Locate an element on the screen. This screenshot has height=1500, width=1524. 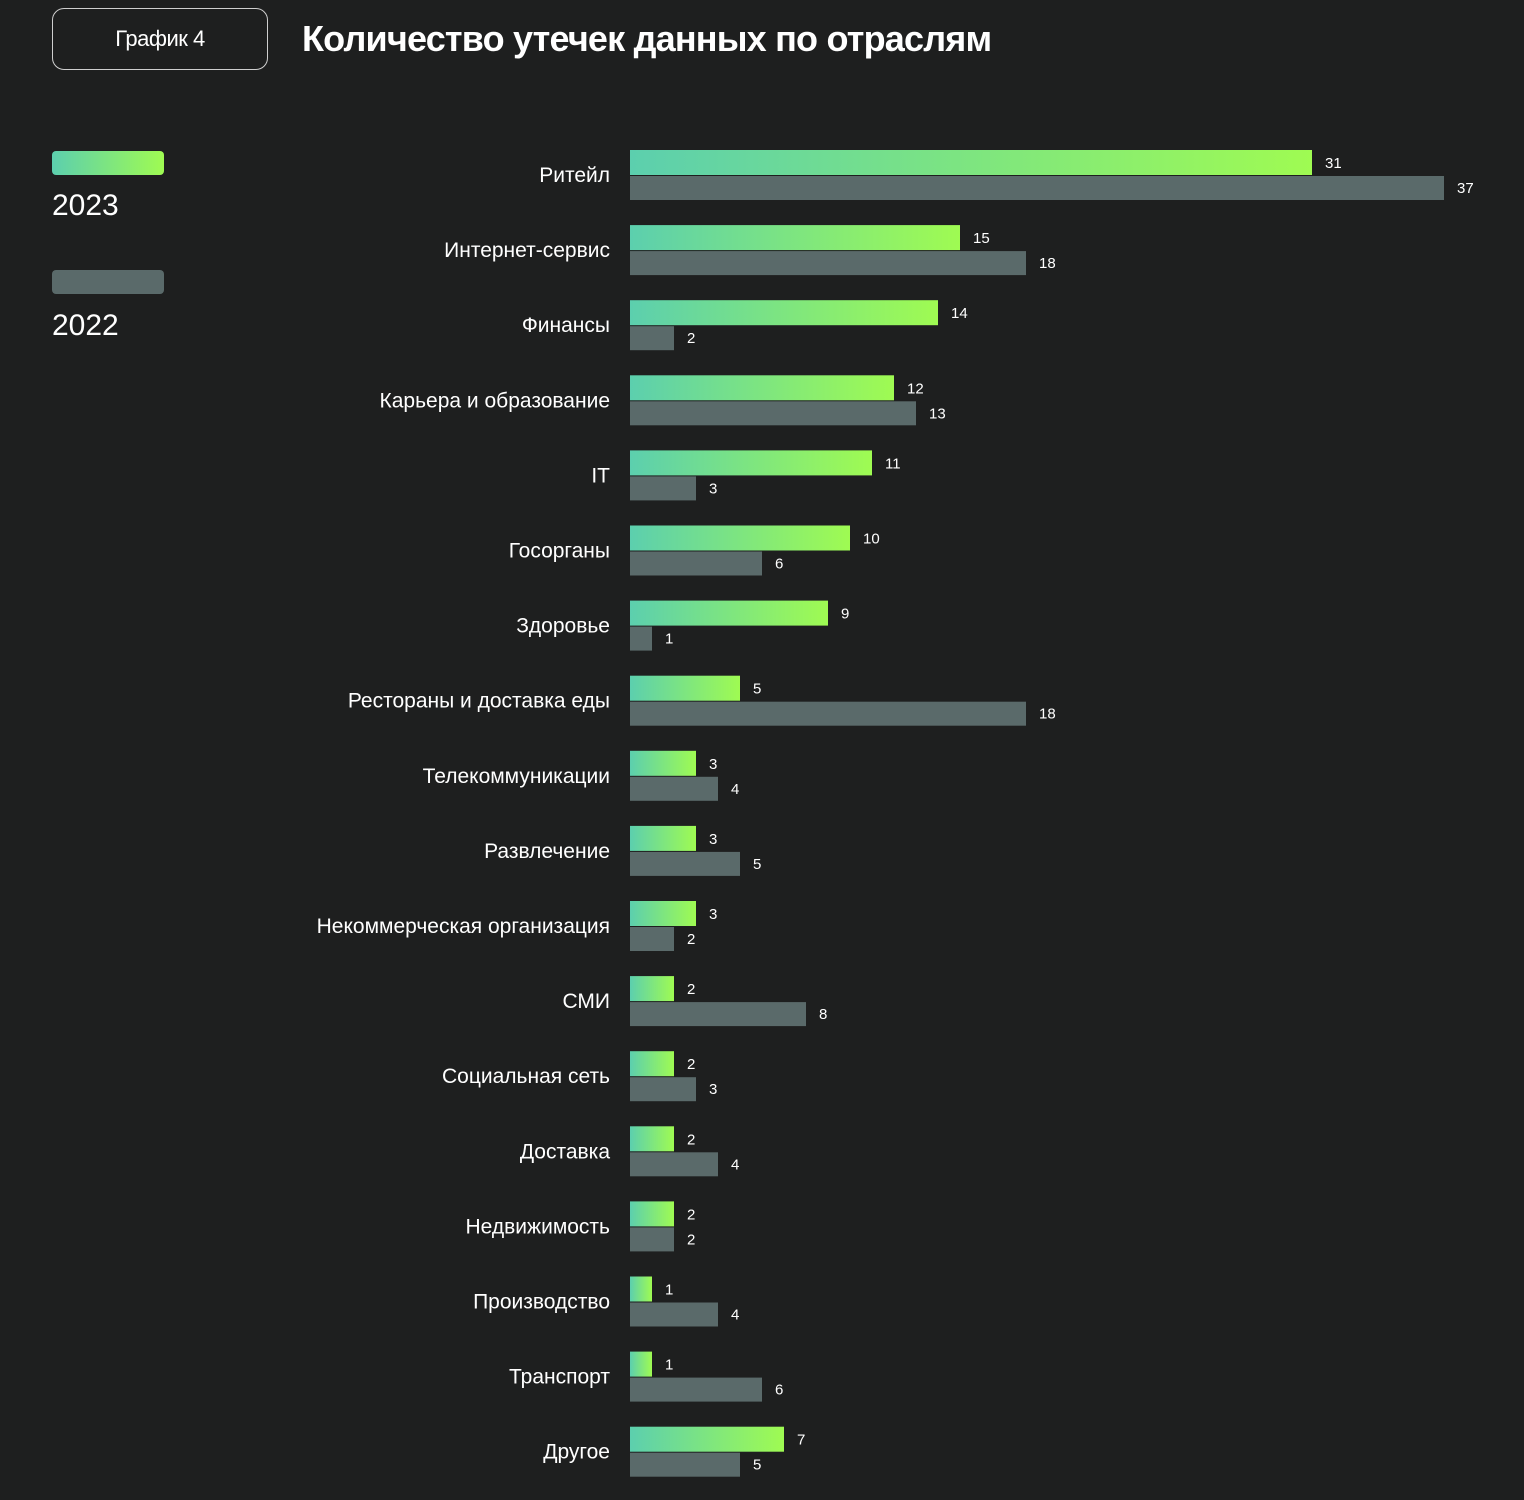
value-label-2023: 15 is located at coordinates (981, 238).